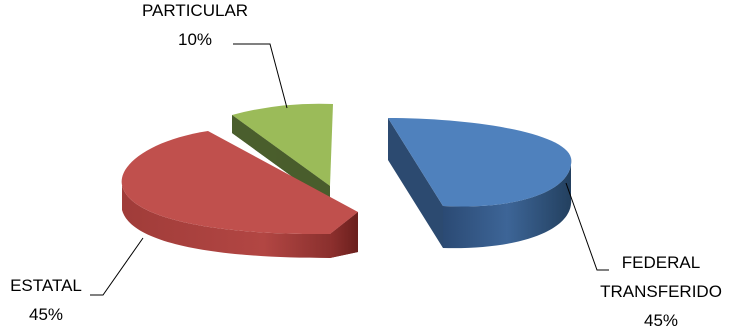 The image size is (731, 331). Describe the element at coordinates (415, 183) in the screenshot. I see `slice-federal-cut-face` at that location.